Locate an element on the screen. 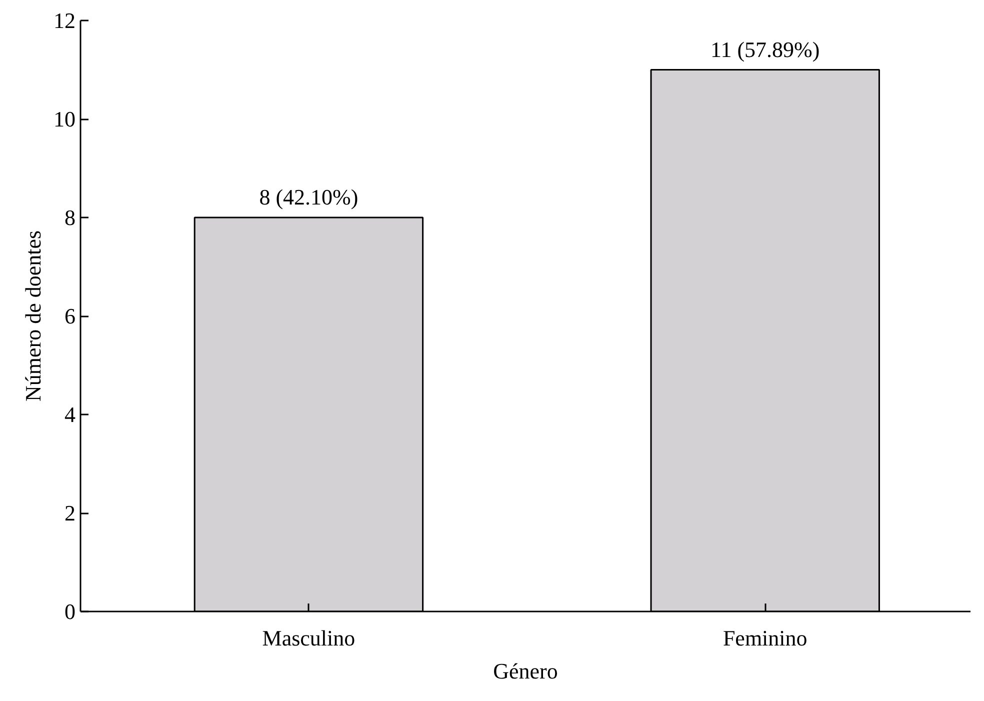  y-tick-label: 10 is located at coordinates (65, 119).